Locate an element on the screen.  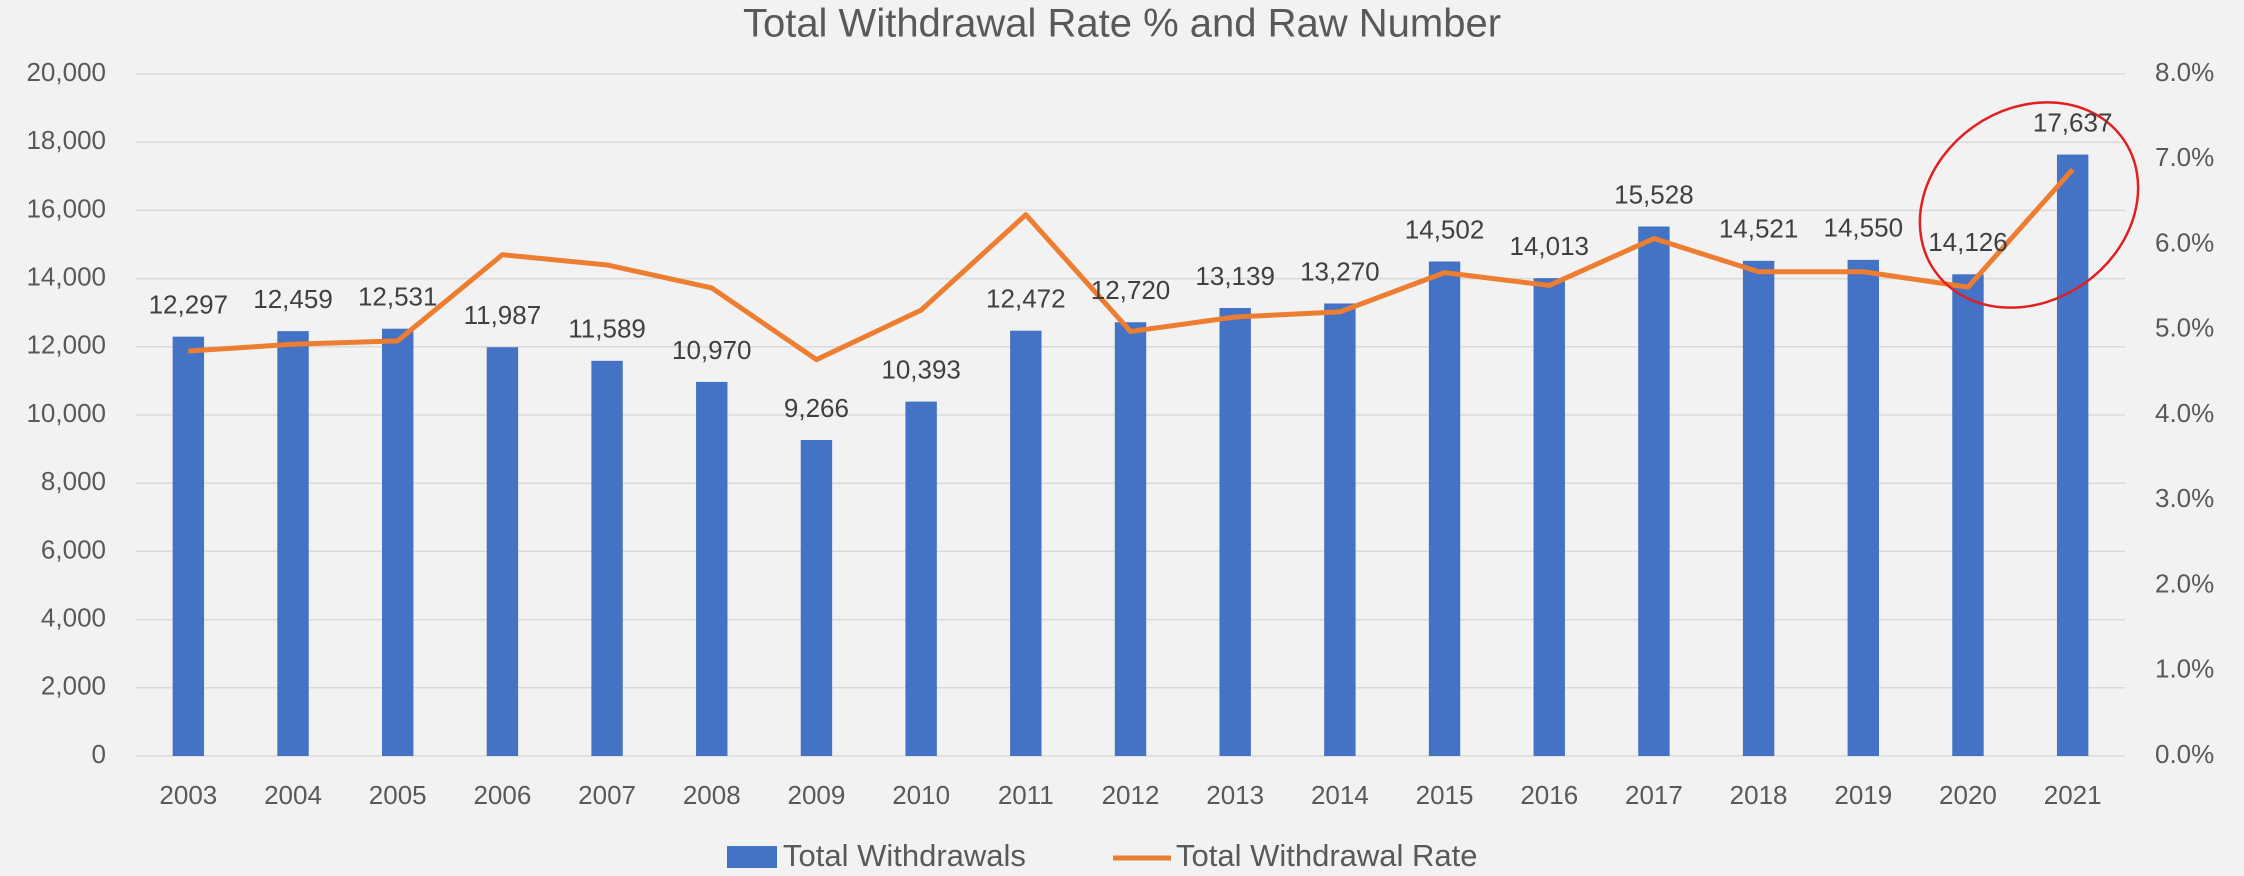
y2-tick-label: 2.0% is located at coordinates (2184, 583).